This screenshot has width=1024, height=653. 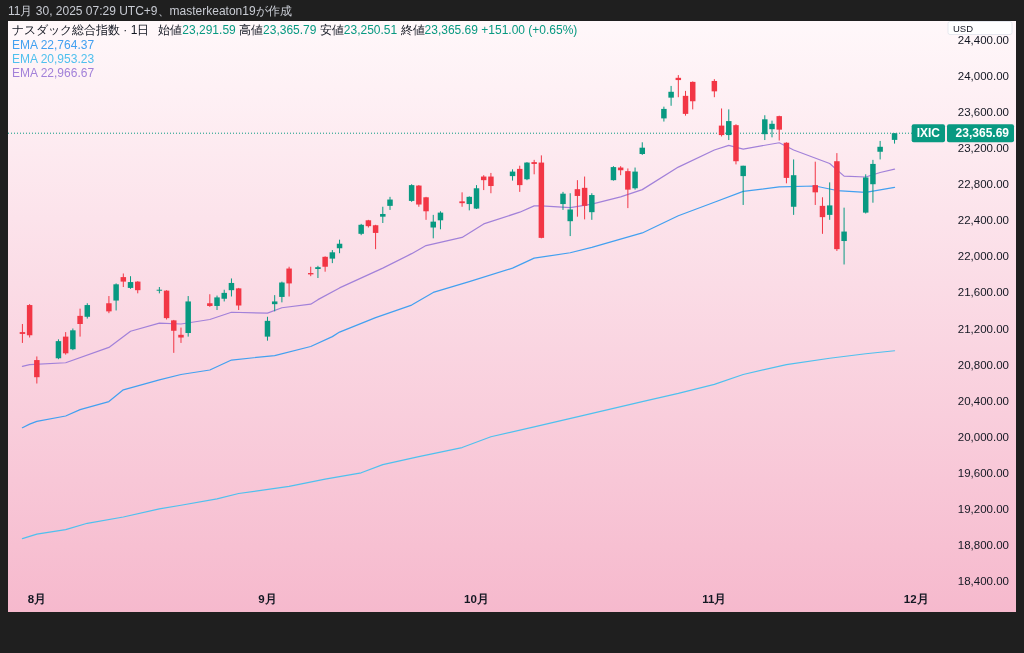 I want to click on x-tick-label: 8月, so click(x=37, y=599).